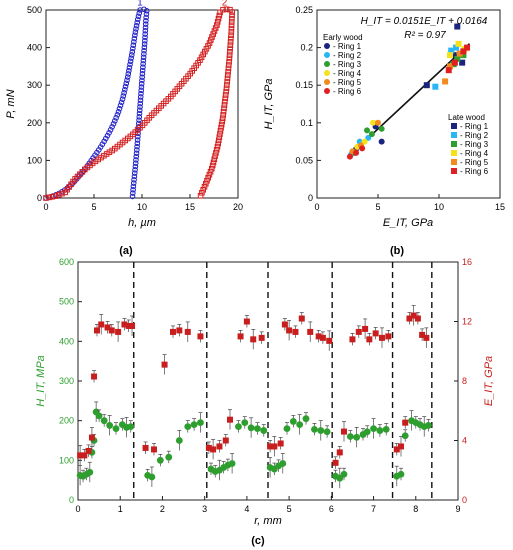  What do you see at coordinates (34, 10) in the screenshot?
I see `y-tick-label: 500` at bounding box center [34, 10].